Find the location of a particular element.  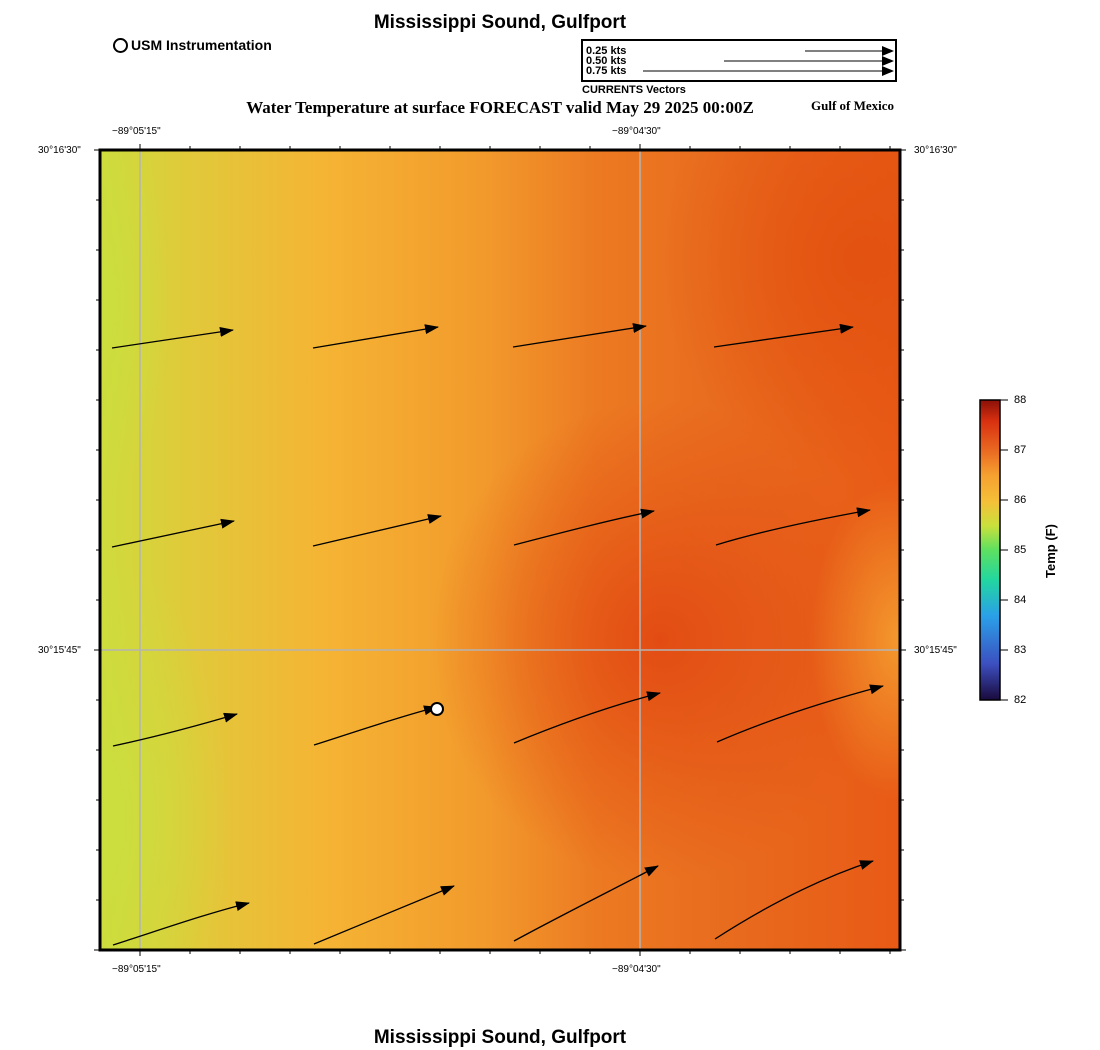

vector-scale-label-2: 0.50 kts is located at coordinates (606, 61).